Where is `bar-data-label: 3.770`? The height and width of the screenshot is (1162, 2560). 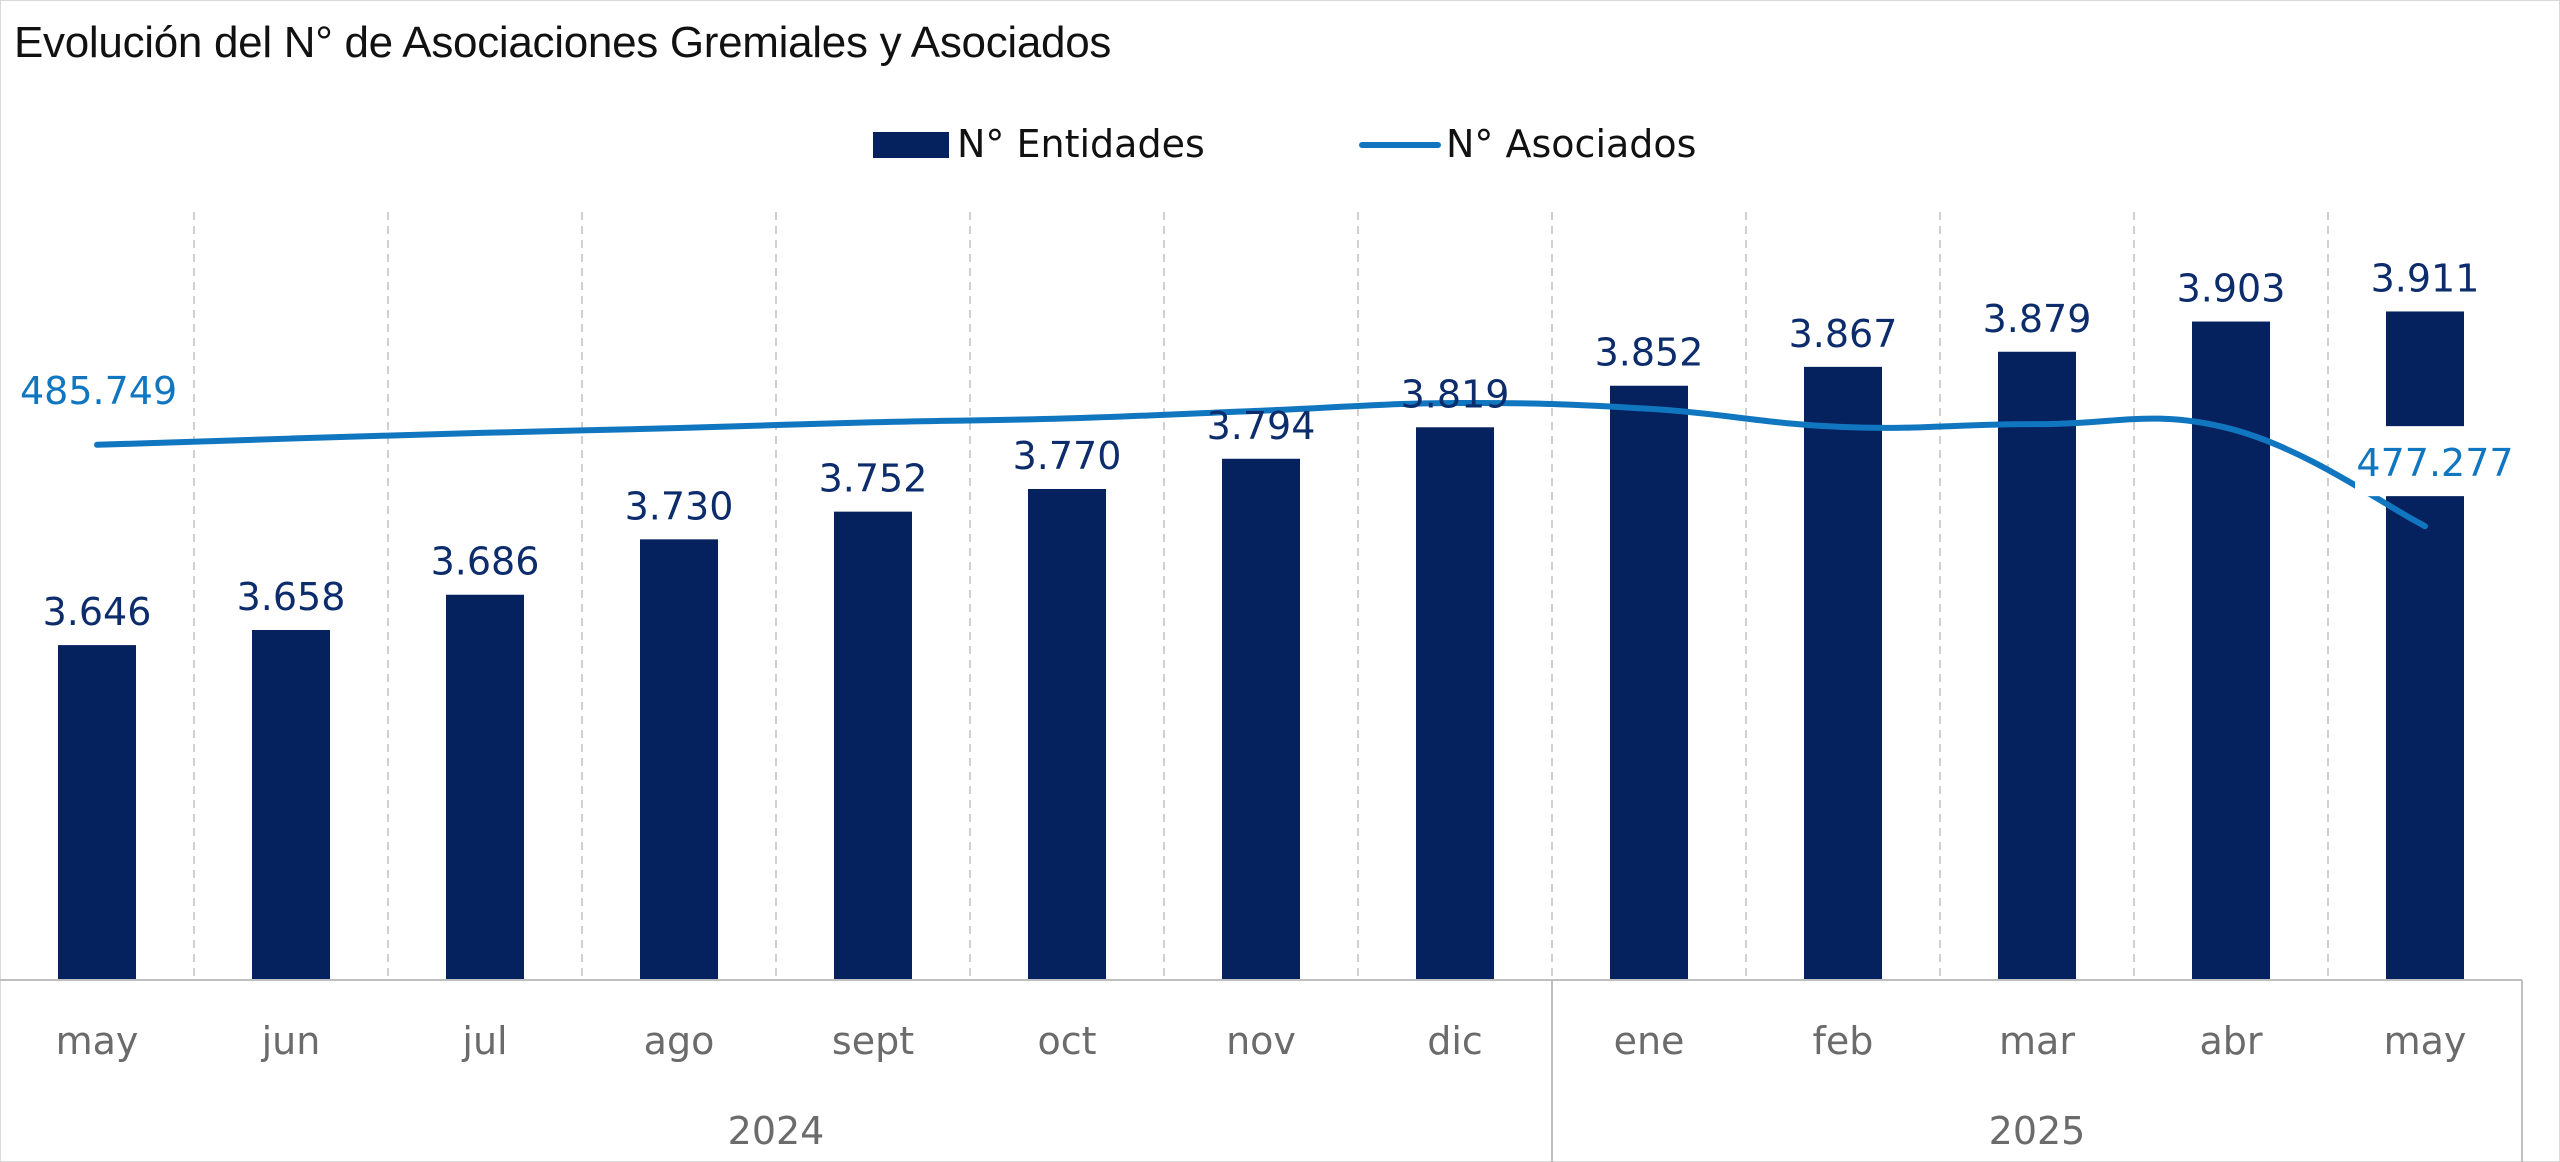 bar-data-label: 3.770 is located at coordinates (1067, 456).